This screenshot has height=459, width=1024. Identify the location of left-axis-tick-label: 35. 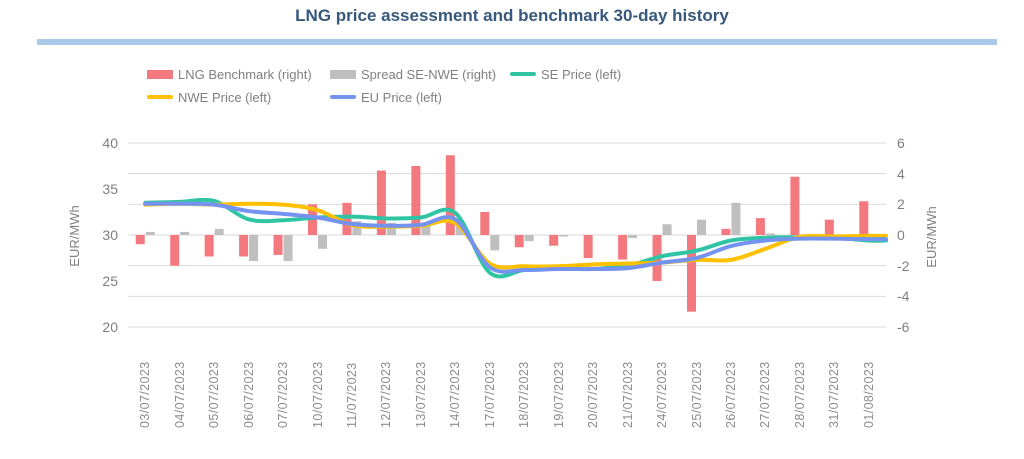
(110, 189).